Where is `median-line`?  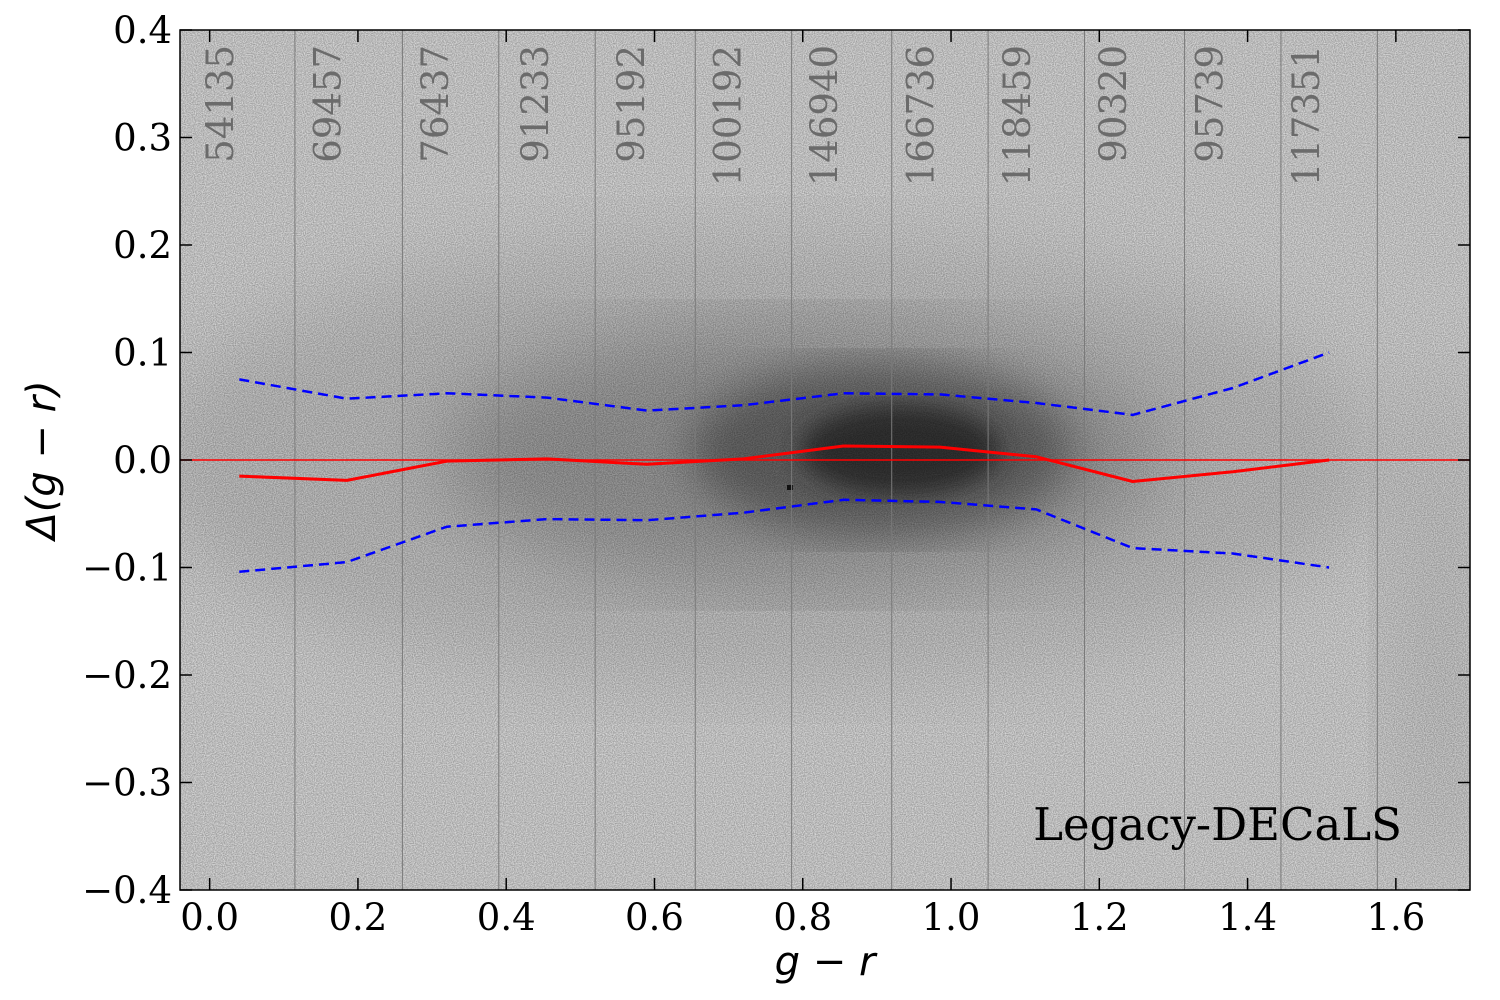
median-line is located at coordinates (784, 463).